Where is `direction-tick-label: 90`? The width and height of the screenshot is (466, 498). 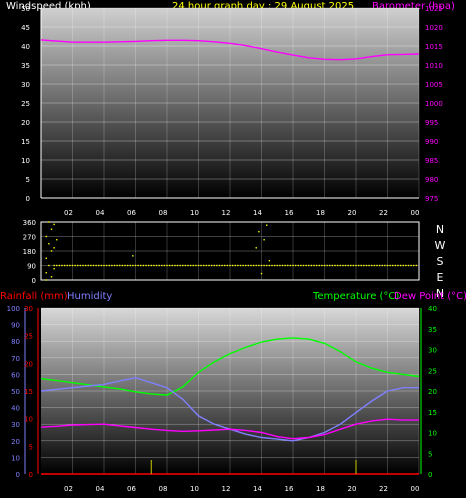
direction-tick-label: 90 is located at coordinates (31, 267).